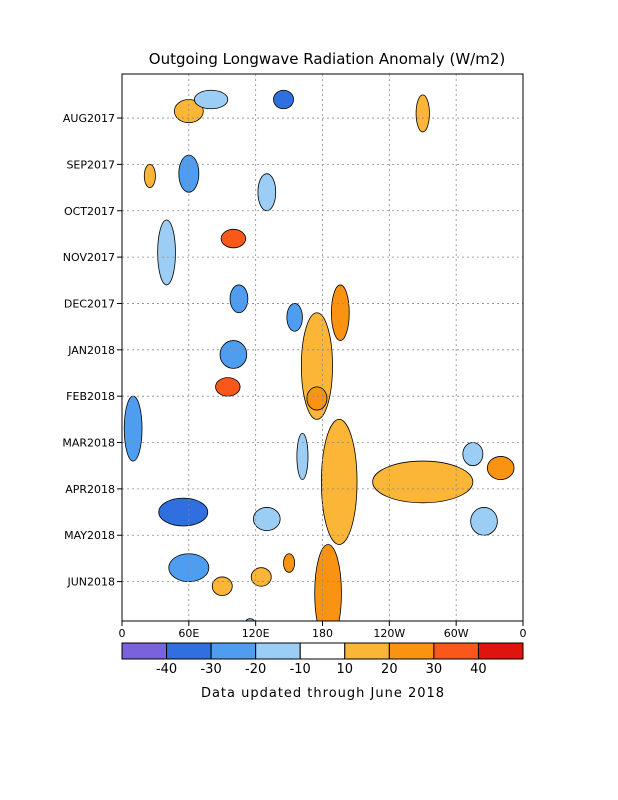  What do you see at coordinates (478, 669) in the screenshot?
I see `colorbar-label: 40` at bounding box center [478, 669].